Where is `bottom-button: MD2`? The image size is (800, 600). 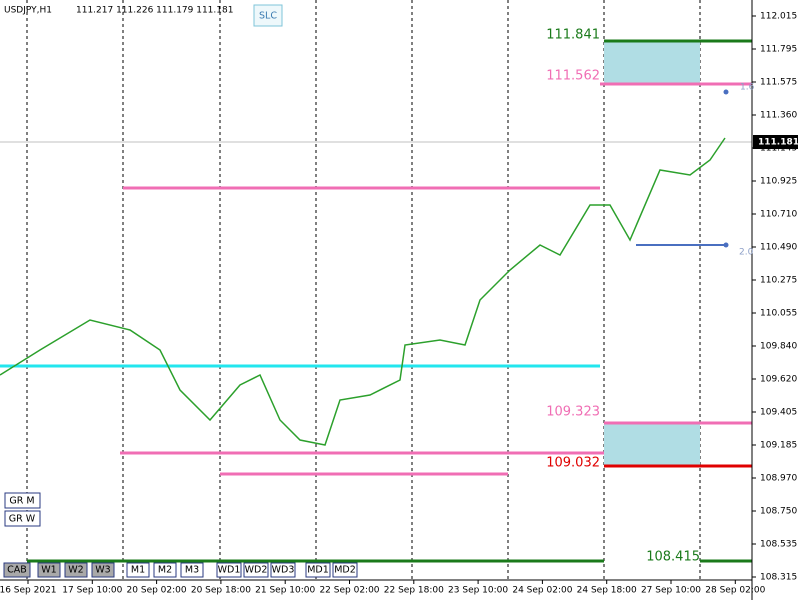 bottom-button: MD2 is located at coordinates (345, 570).